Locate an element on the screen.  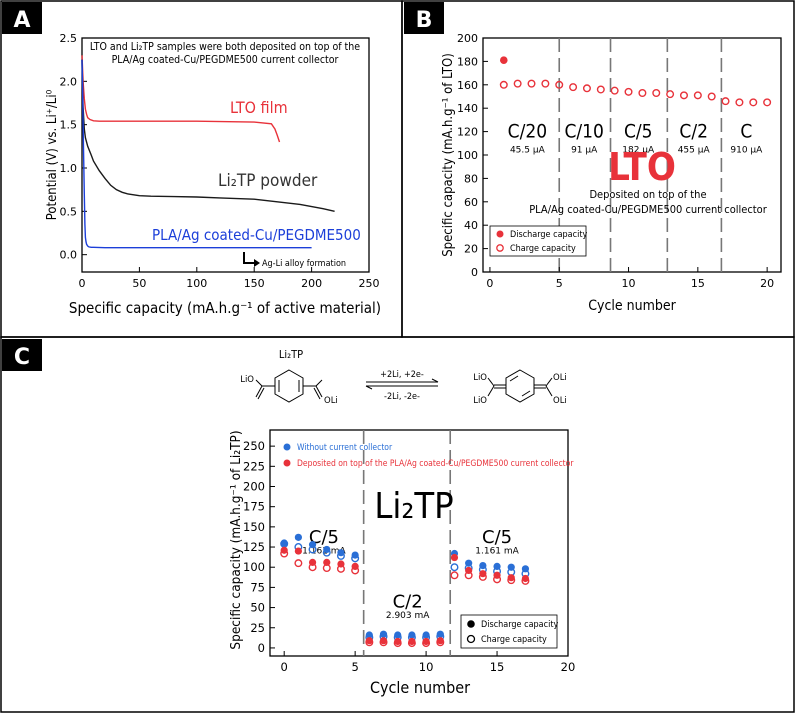
chart-c-legend-box is located at coordinates (509, 631).